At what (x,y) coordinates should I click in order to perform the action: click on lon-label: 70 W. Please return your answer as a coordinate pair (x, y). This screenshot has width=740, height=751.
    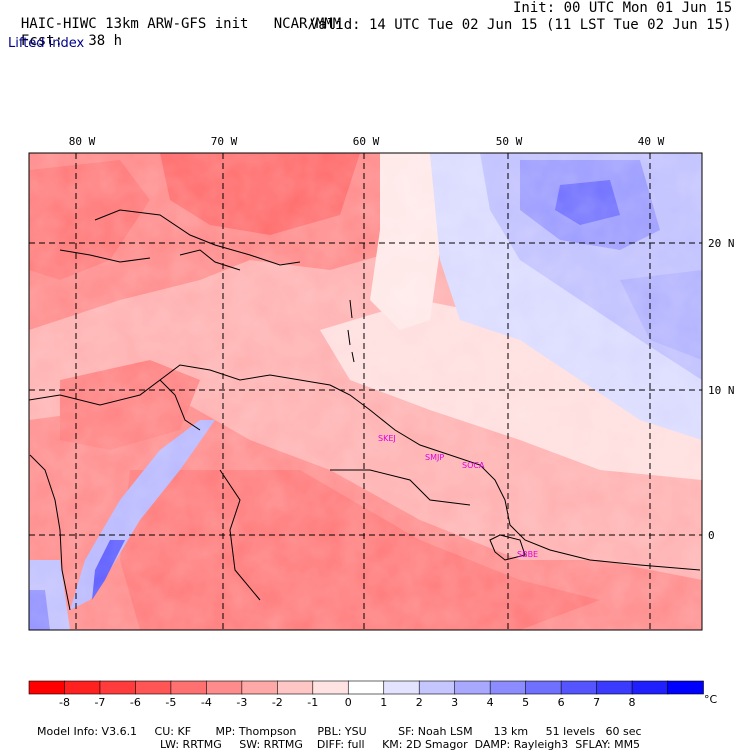
    Looking at the image, I should click on (224, 141).